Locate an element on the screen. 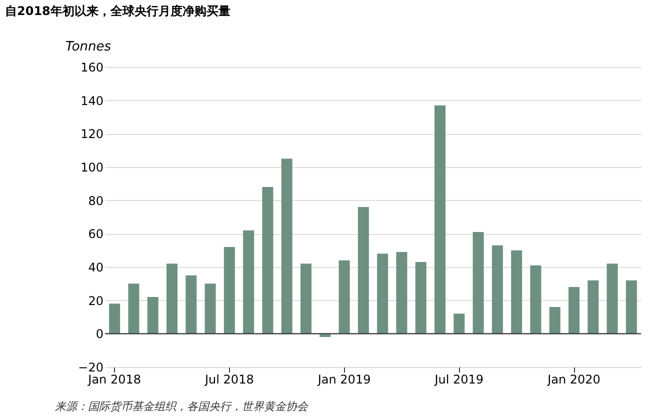 The height and width of the screenshot is (418, 656). y-tick-label: −20 is located at coordinates (91, 367).